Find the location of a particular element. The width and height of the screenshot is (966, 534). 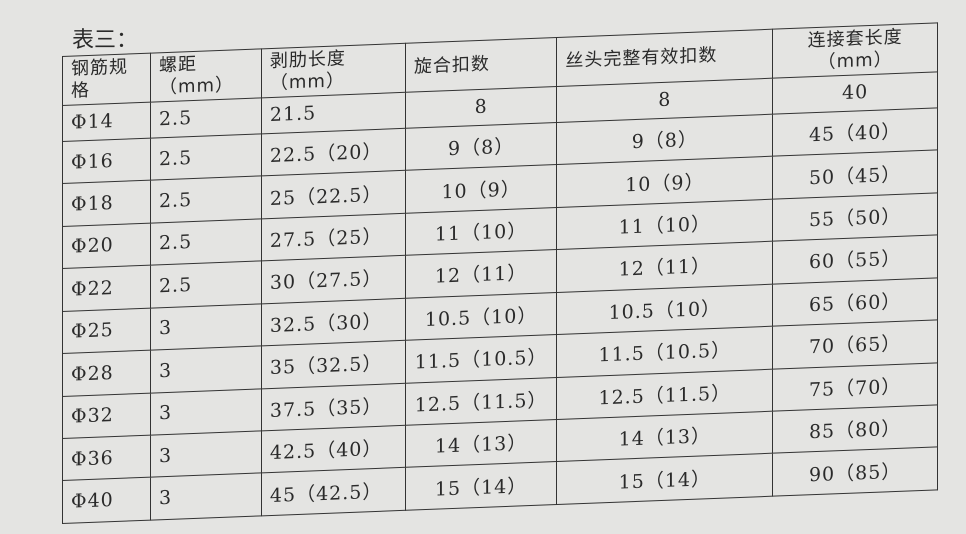

table-cell: Φ20 is located at coordinates (106, 245).